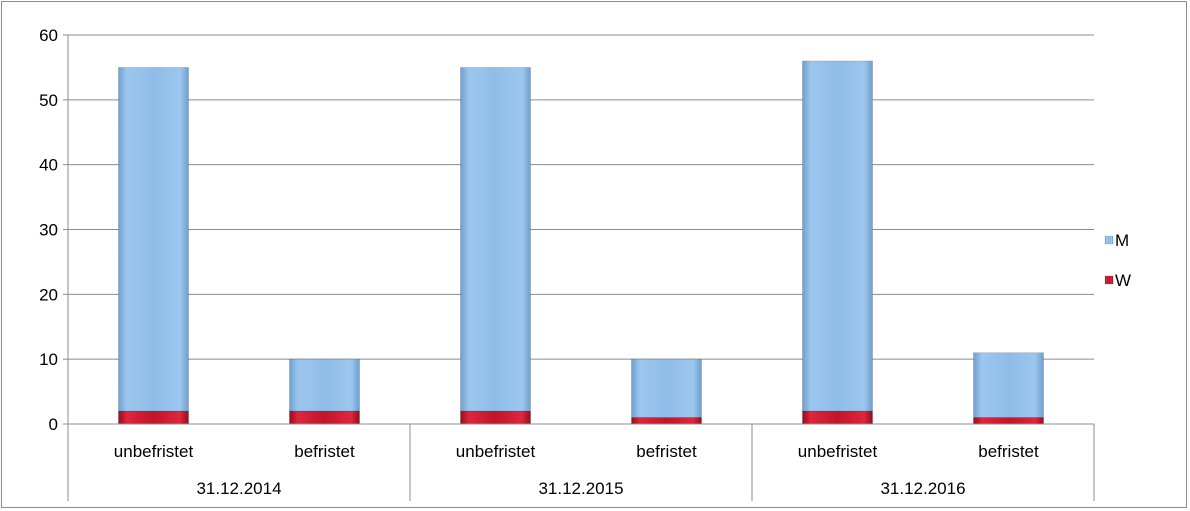 The image size is (1190, 511). Describe the element at coordinates (922, 488) in the screenshot. I see `x-group-label: 31.12.2016` at that location.